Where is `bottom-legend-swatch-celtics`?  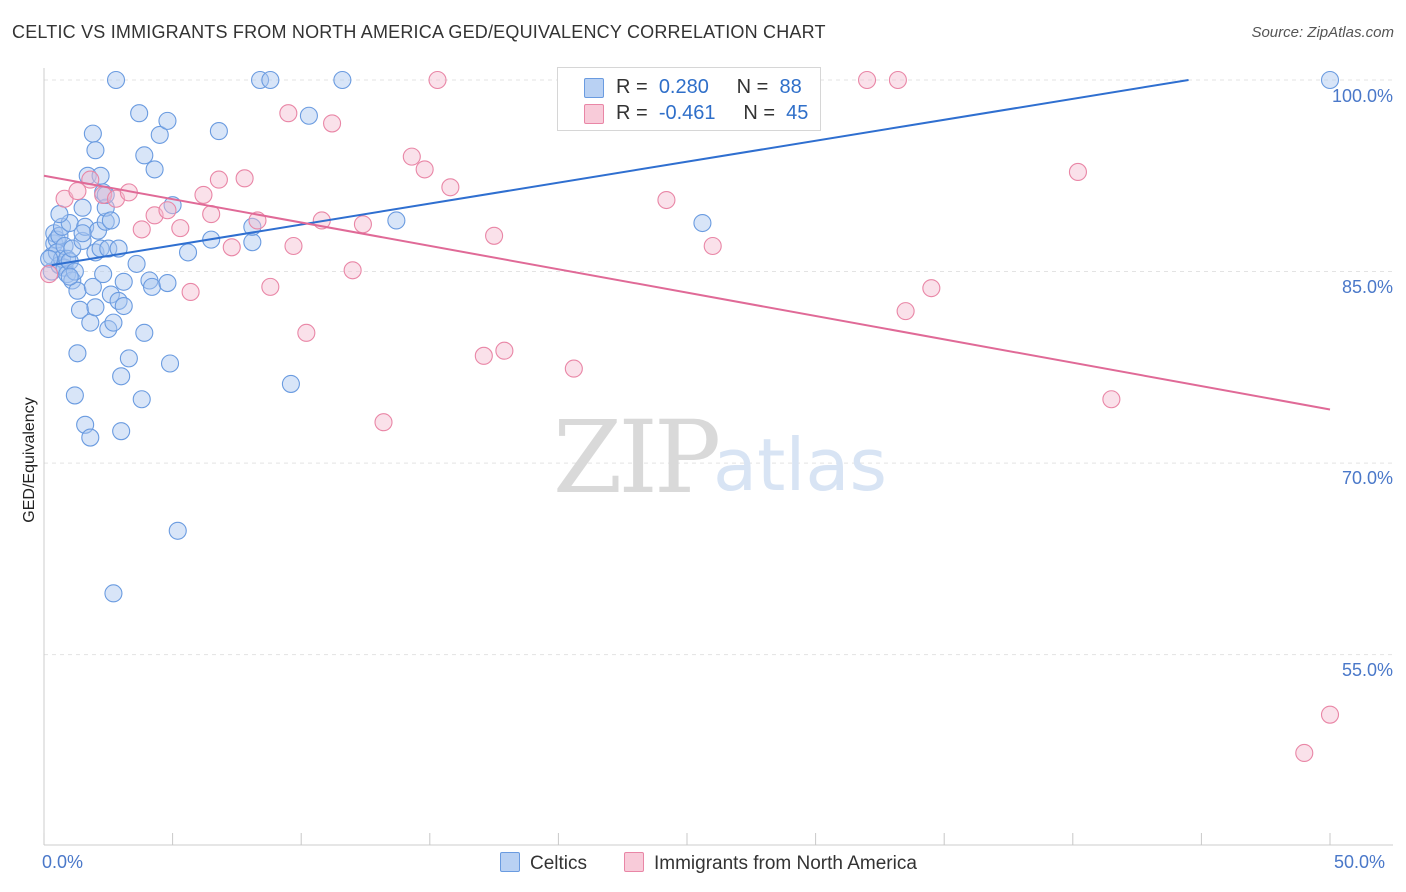 bottom-legend-swatch-celtics is located at coordinates (510, 862).